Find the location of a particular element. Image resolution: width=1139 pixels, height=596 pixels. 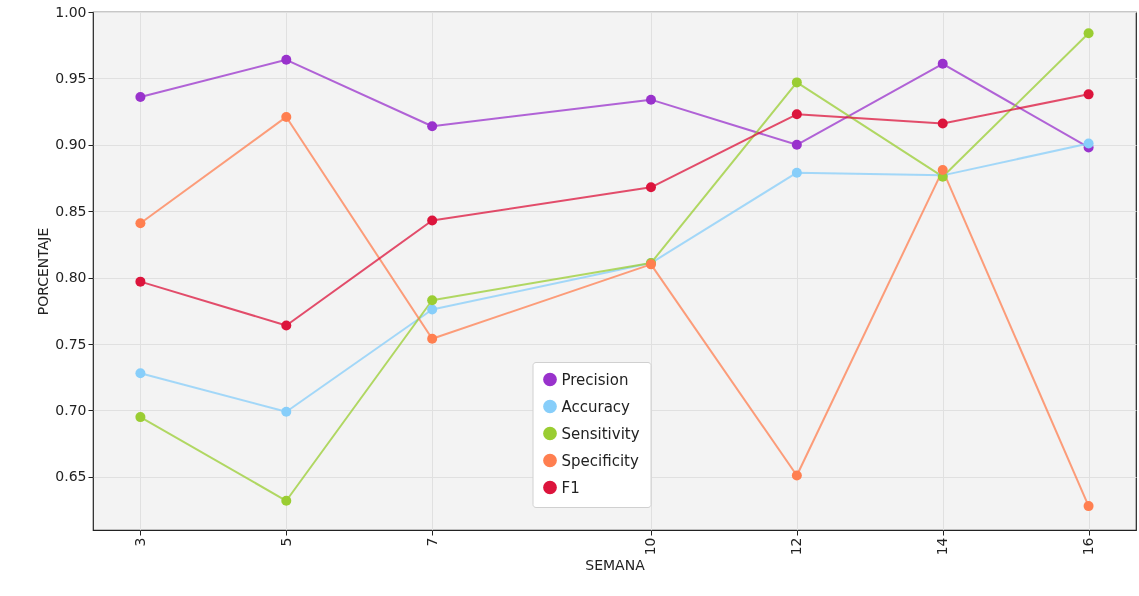

y-tick-label: 0.90 is located at coordinates (71, 144).